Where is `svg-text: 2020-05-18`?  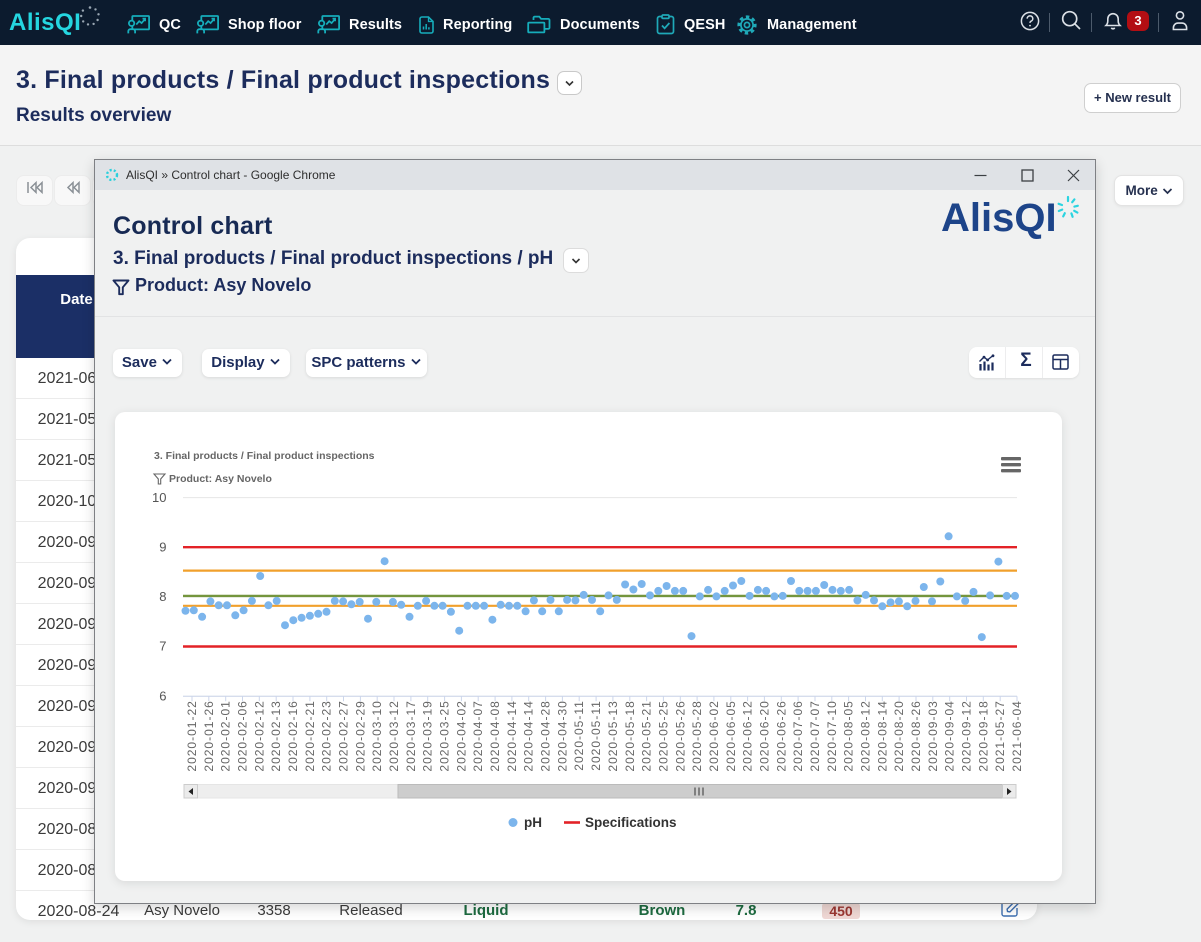 svg-text: 2020-05-18 is located at coordinates (630, 735).